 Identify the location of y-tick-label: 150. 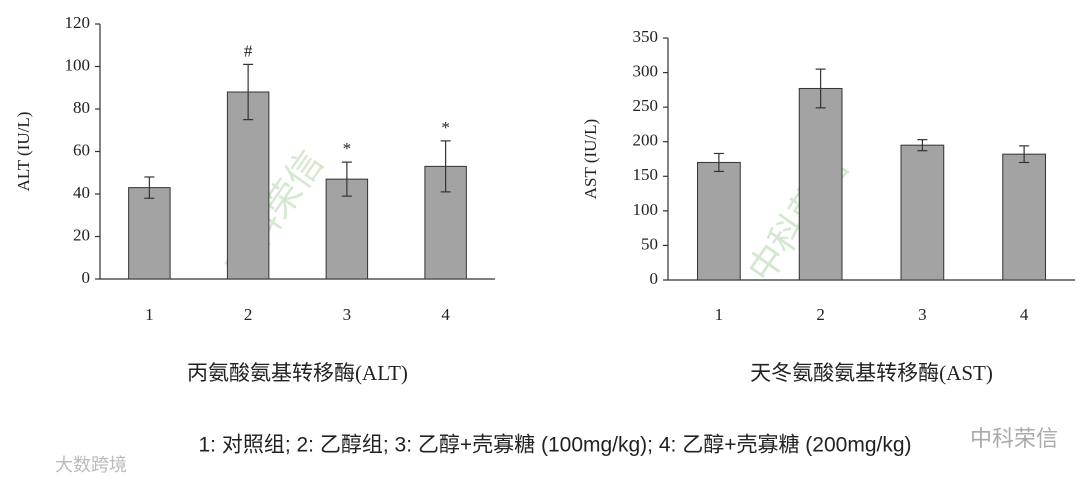
(646, 174).